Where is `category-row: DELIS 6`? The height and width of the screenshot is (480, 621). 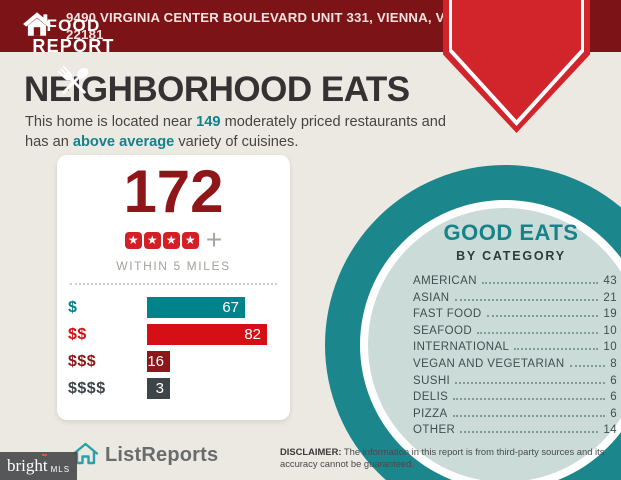
category-row: DELIS 6 is located at coordinates (515, 399).